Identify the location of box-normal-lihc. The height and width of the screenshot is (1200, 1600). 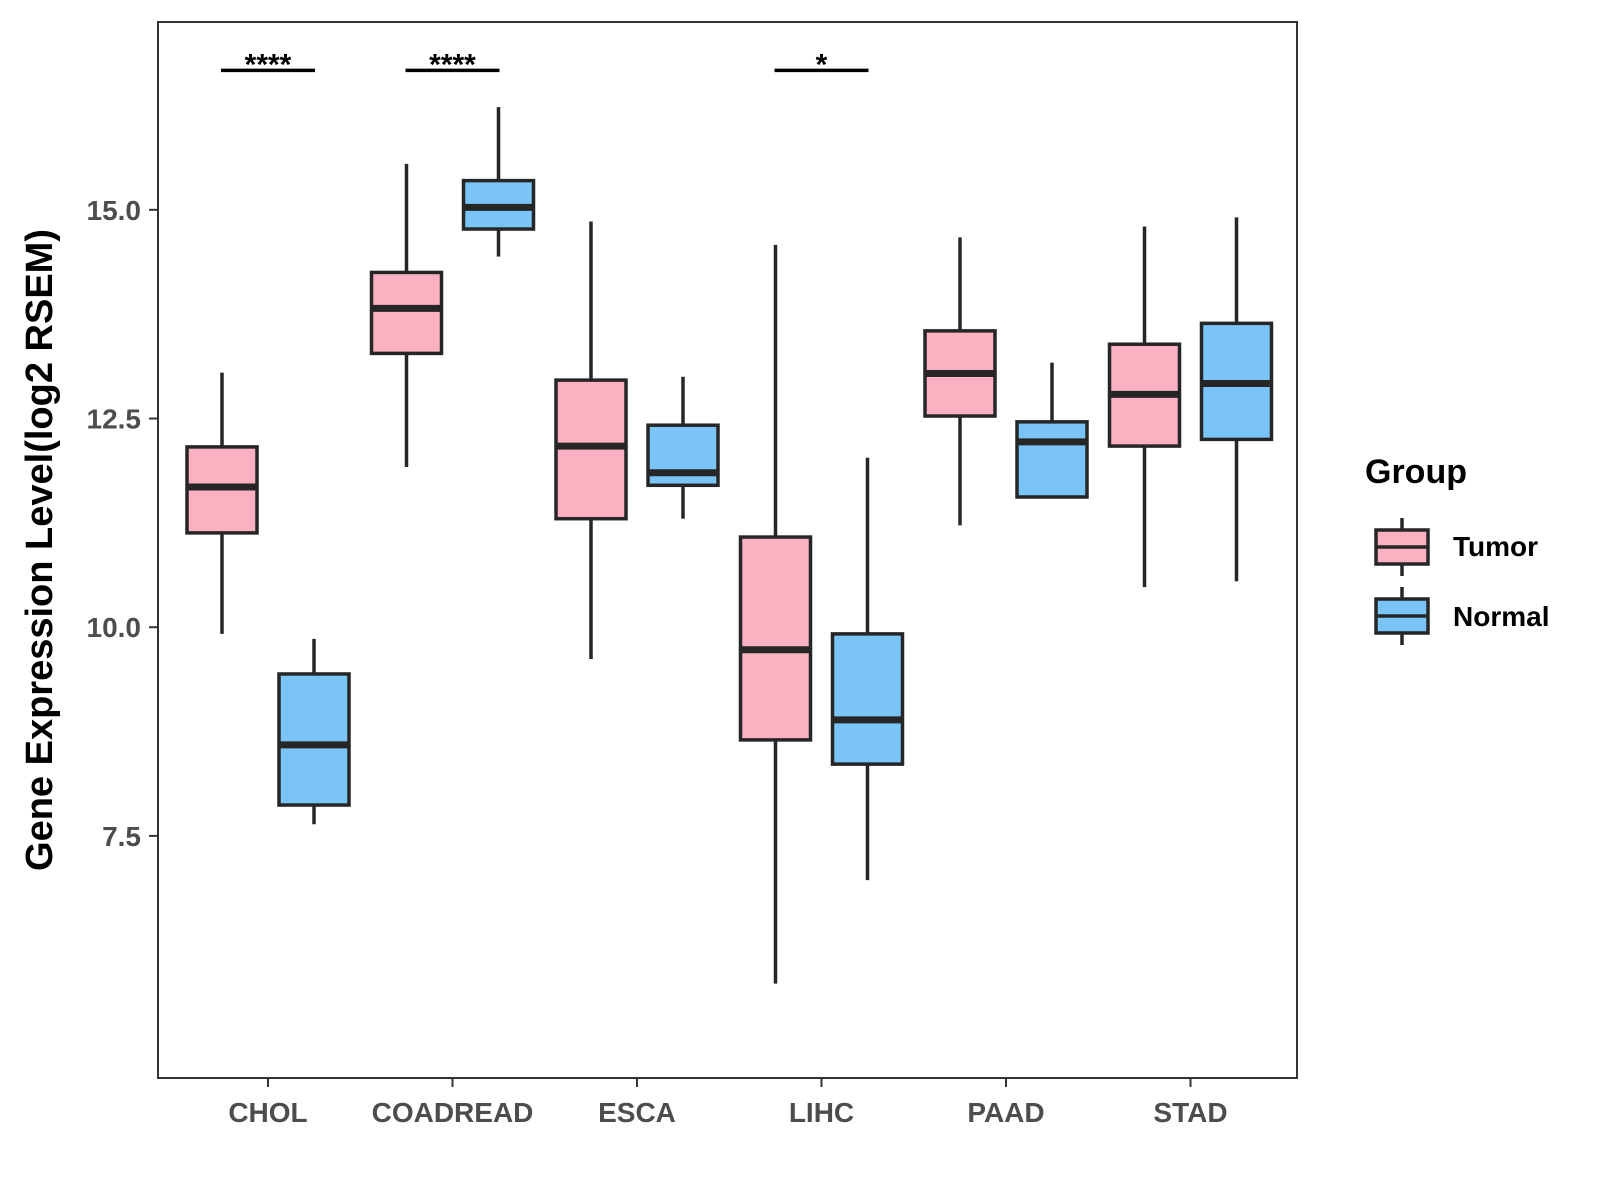
(867, 669).